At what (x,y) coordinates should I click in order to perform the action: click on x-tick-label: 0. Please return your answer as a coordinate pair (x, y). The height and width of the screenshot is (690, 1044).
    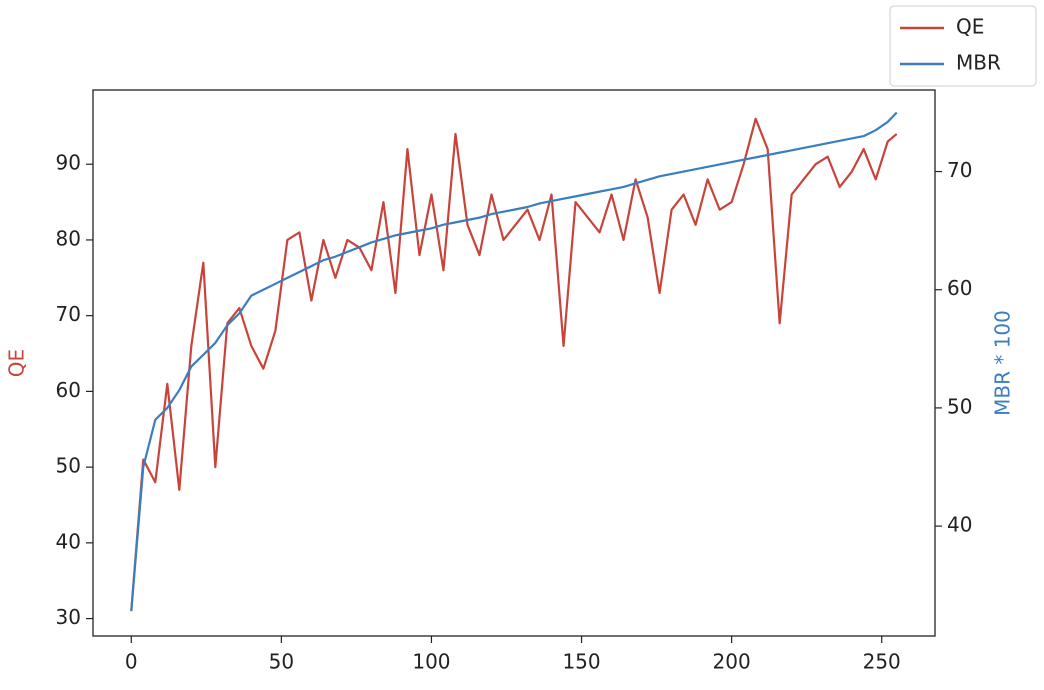
    Looking at the image, I should click on (131, 662).